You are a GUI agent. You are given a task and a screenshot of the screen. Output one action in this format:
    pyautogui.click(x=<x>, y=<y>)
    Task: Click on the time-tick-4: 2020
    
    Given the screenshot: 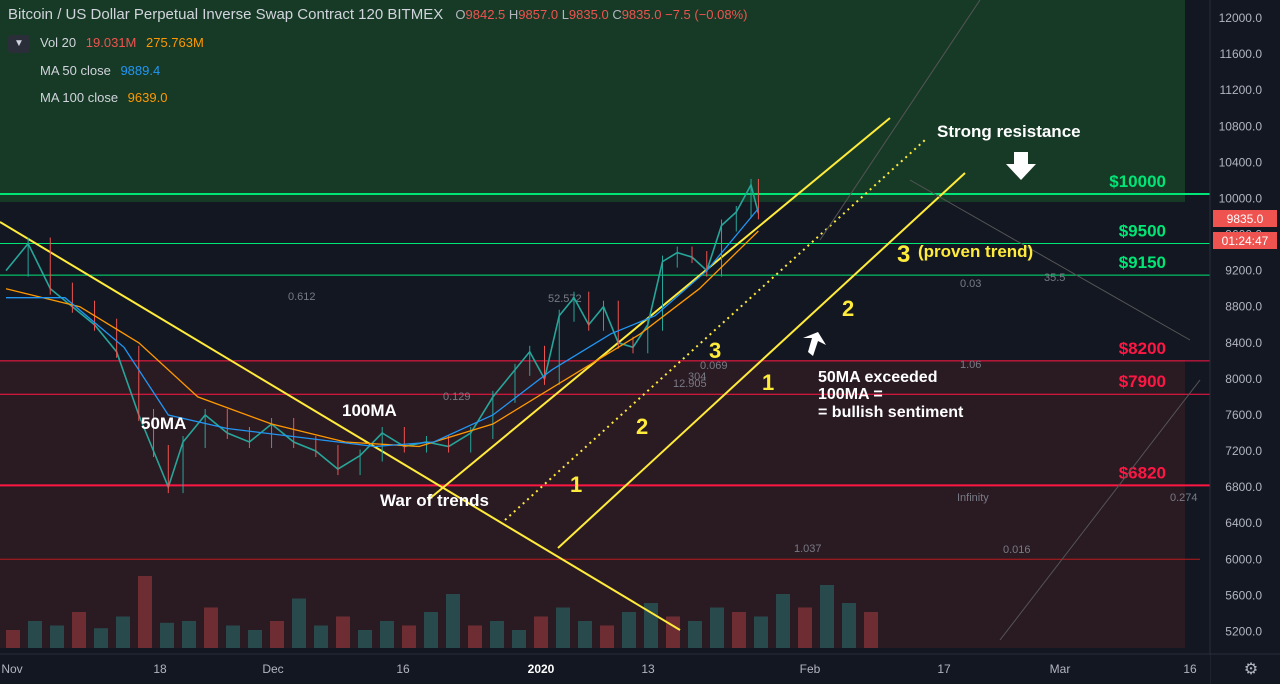 What is the action you would take?
    pyautogui.click(x=541, y=669)
    